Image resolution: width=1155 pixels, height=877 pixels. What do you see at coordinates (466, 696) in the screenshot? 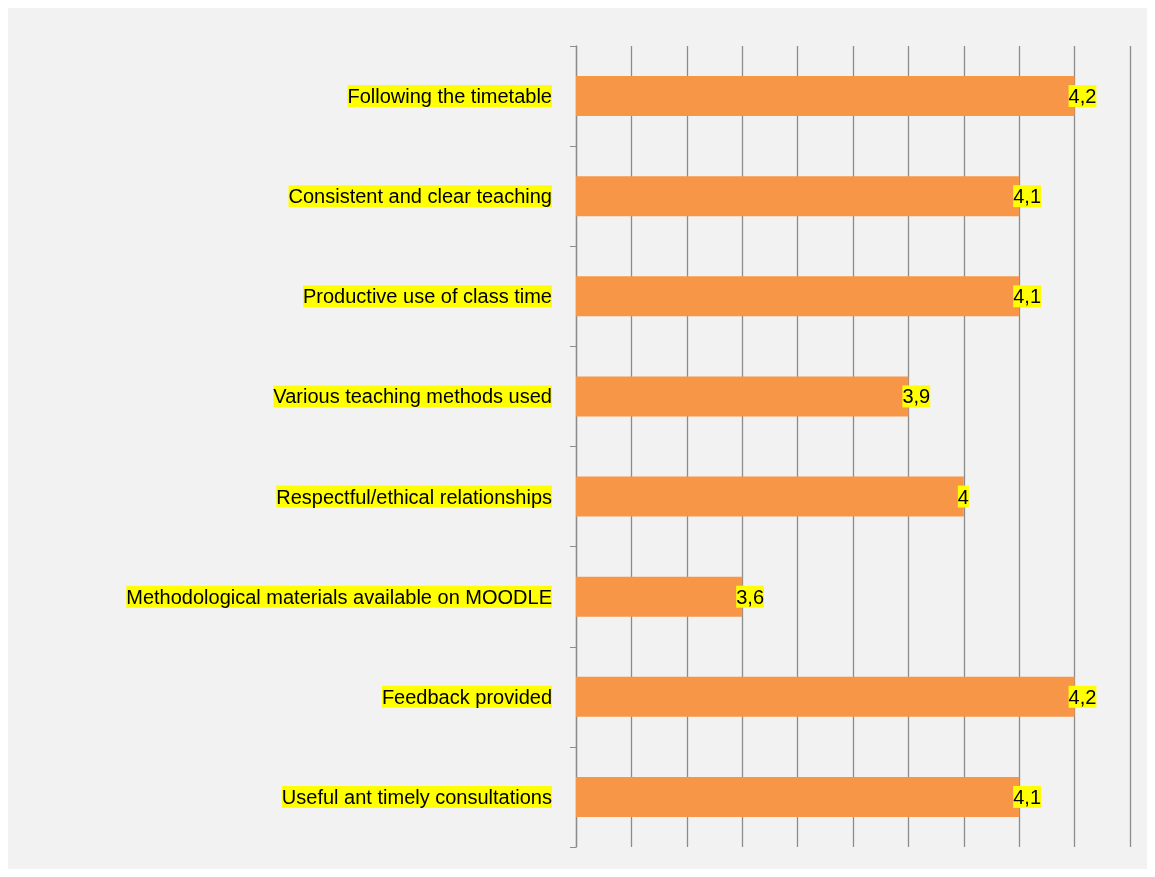
I see `y-tick-label: Feedback provided` at bounding box center [466, 696].